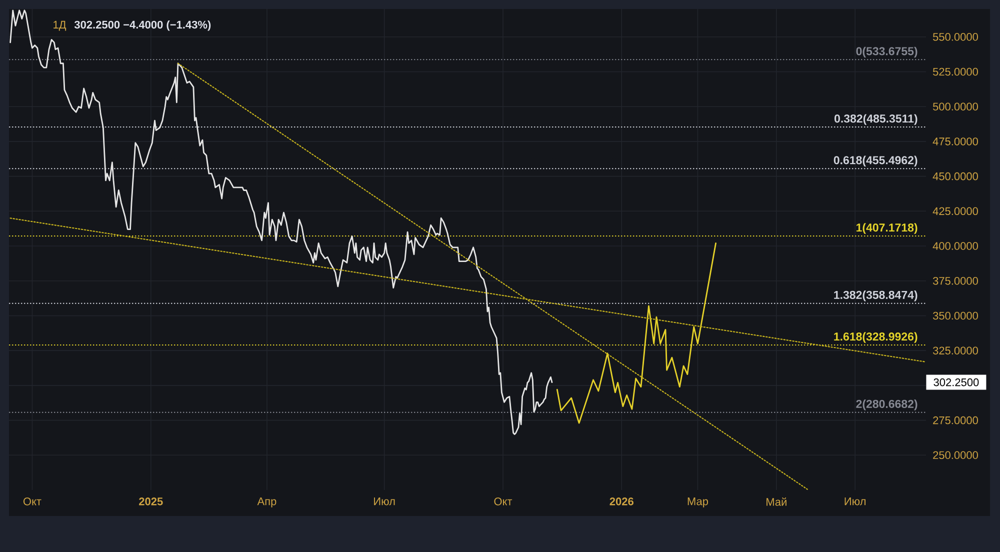 This screenshot has width=1000, height=552. I want to click on y-tick-label: 400.0000, so click(955, 246).